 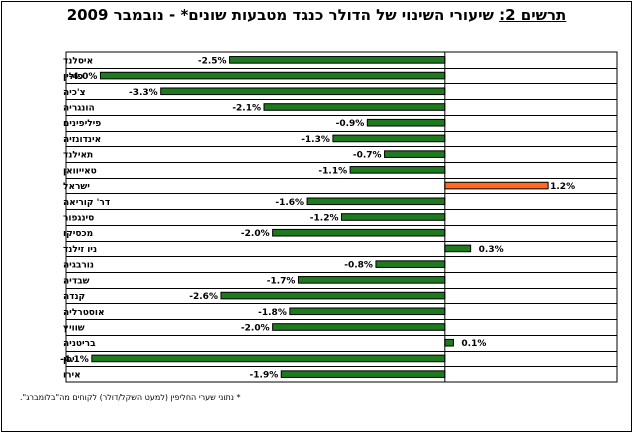 What do you see at coordinates (78, 156) in the screenshot?
I see `category-label-7: תאילנד` at bounding box center [78, 156].